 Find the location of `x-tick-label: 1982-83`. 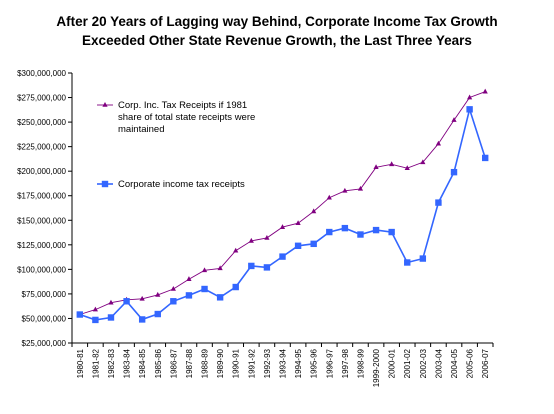

x-tick-label: 1982-83 is located at coordinates (111, 363).